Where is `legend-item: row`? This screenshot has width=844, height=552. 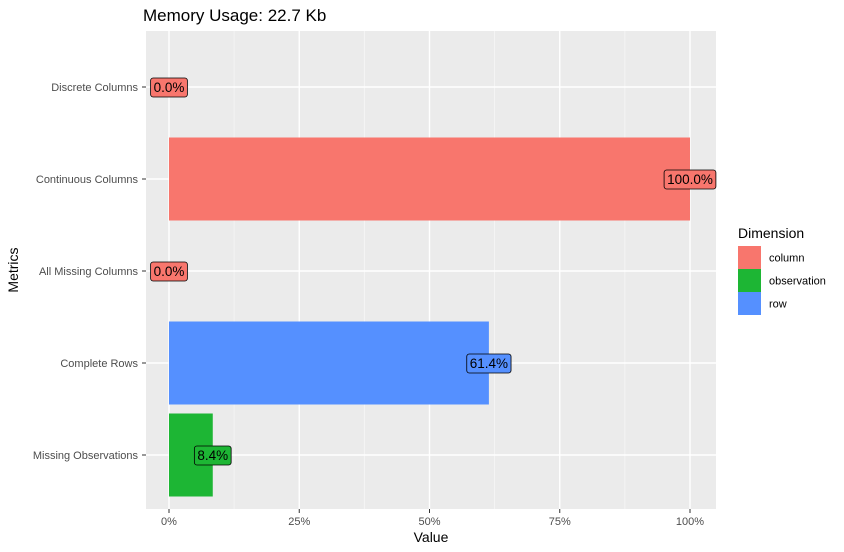 legend-item: row is located at coordinates (762, 303).